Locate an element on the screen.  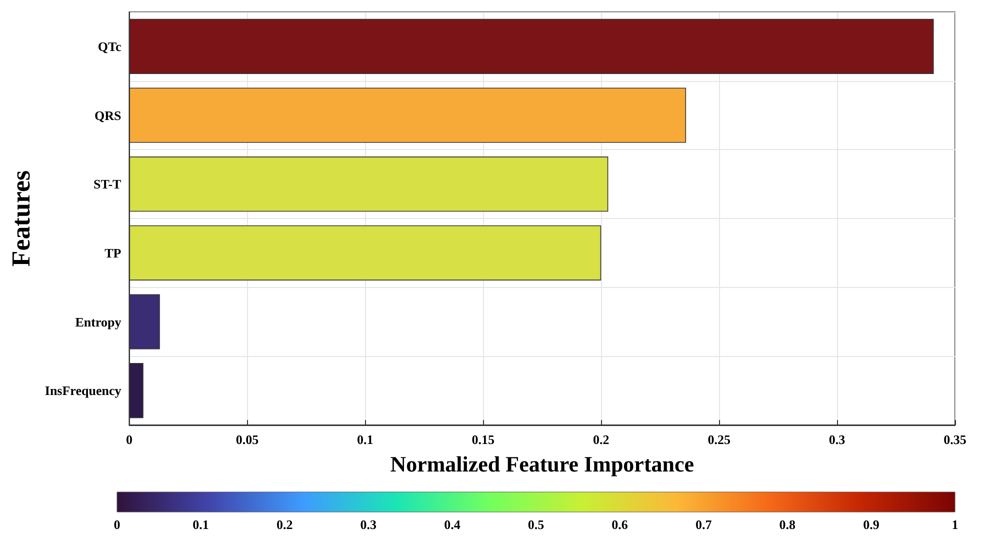
color-bar-label: 0.7 is located at coordinates (703, 524).